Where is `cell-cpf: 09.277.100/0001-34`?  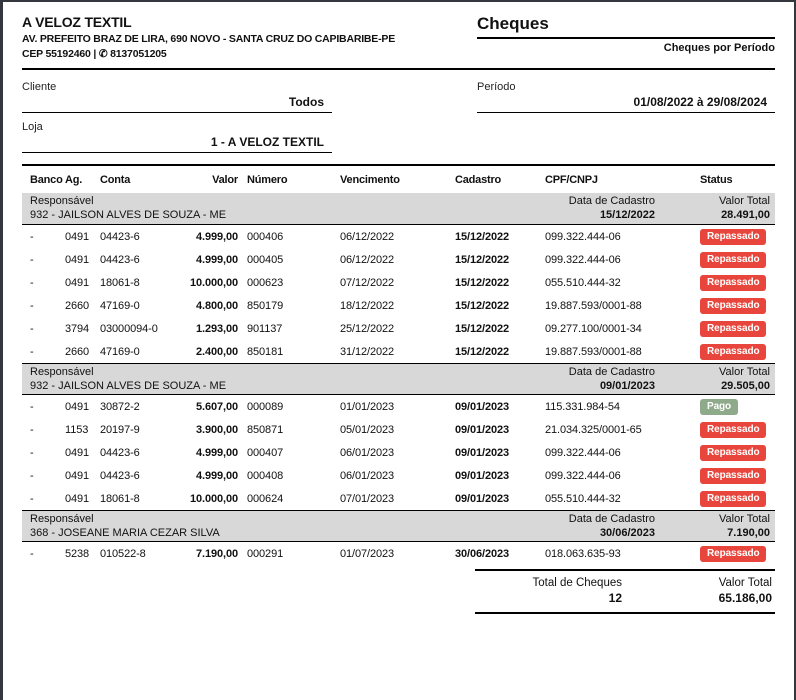
cell-cpf: 09.277.100/0001-34 is located at coordinates (593, 328).